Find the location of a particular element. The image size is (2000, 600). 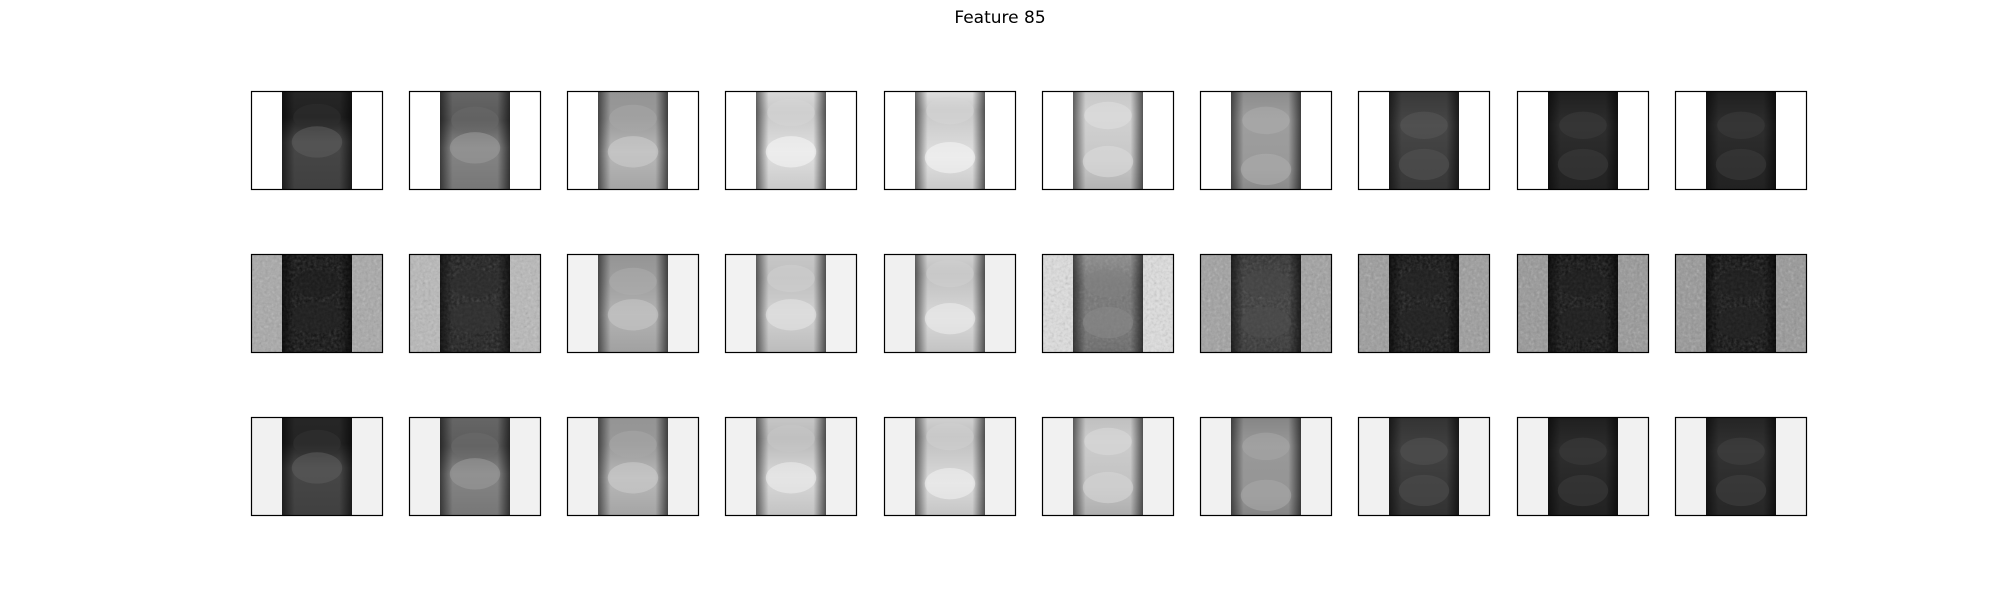

figure-title: Feature 85 is located at coordinates (1000, 18).